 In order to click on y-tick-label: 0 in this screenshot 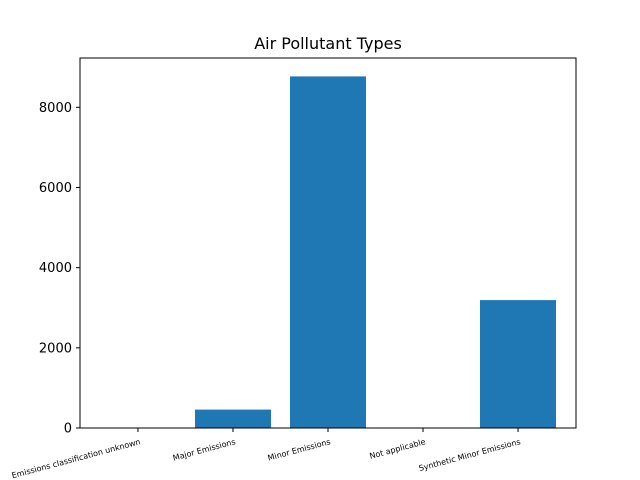, I will do `click(68, 429)`.